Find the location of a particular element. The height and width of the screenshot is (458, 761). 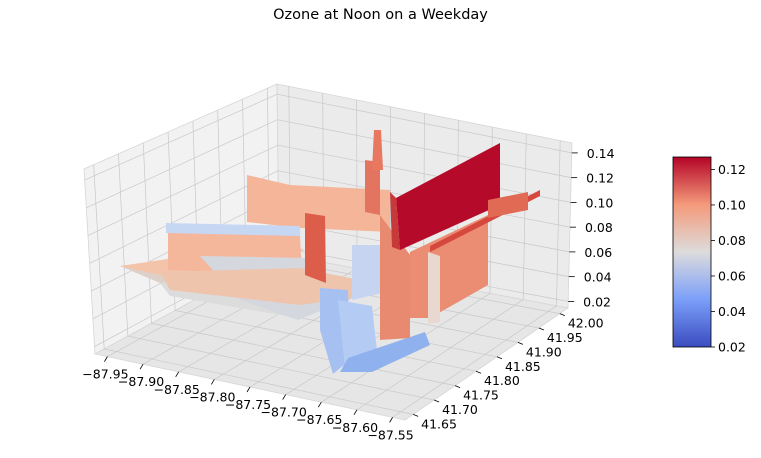

z-tick-label: 0.02 is located at coordinates (597, 301).